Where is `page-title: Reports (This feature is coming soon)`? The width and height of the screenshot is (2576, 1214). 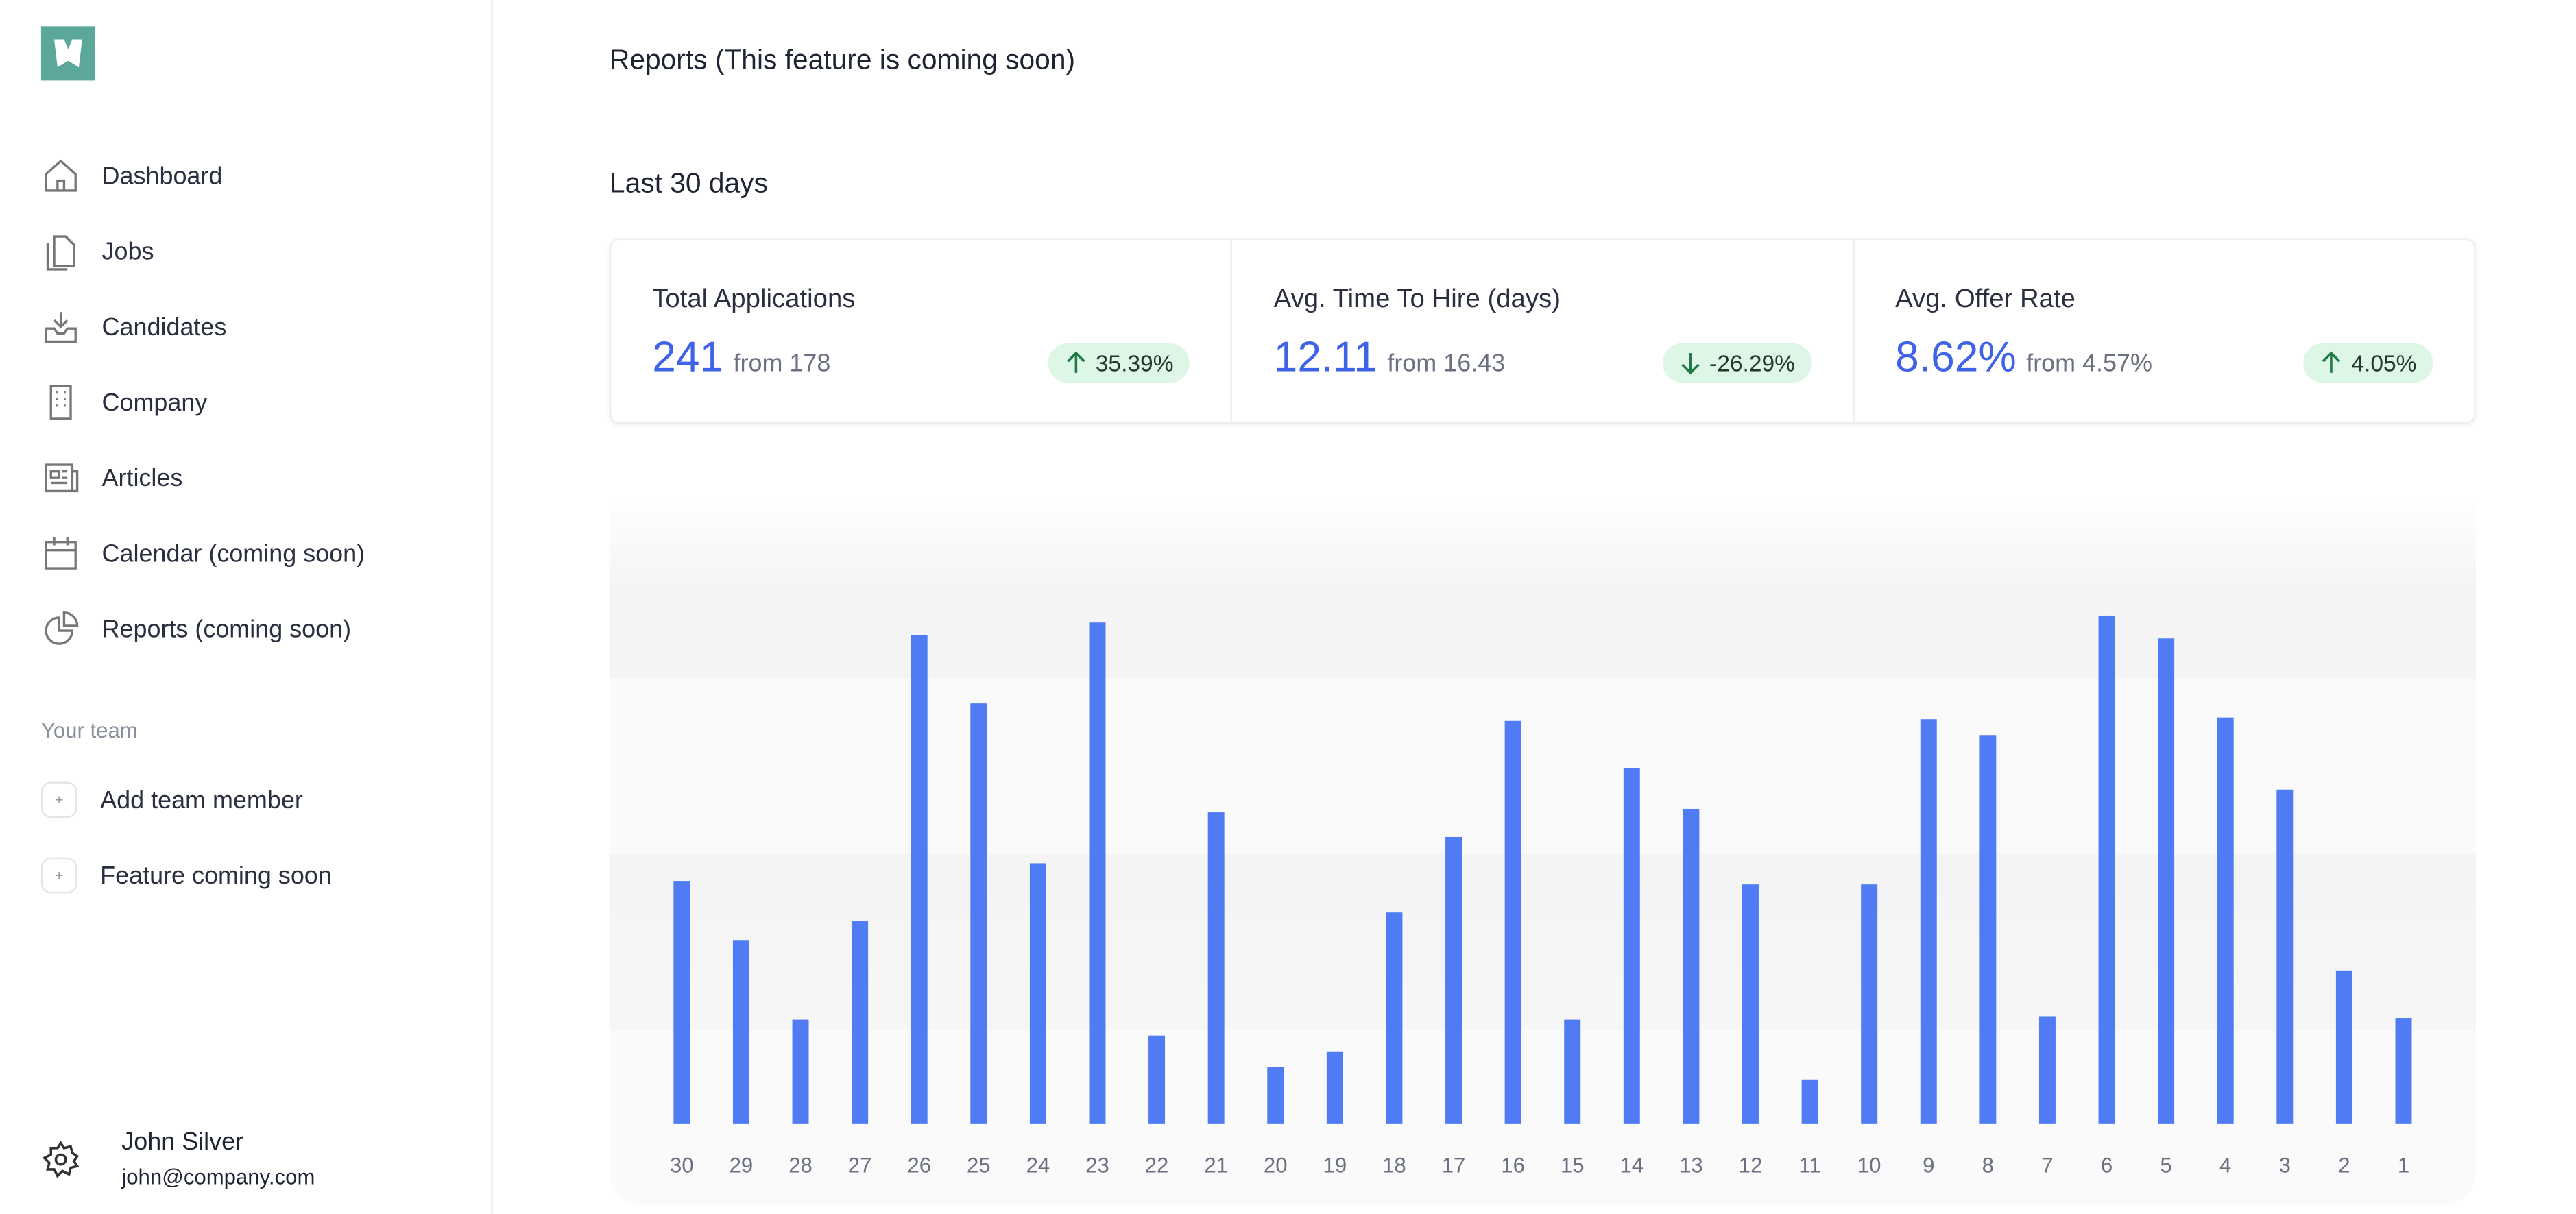 page-title: Reports (This feature is coming soon) is located at coordinates (843, 60).